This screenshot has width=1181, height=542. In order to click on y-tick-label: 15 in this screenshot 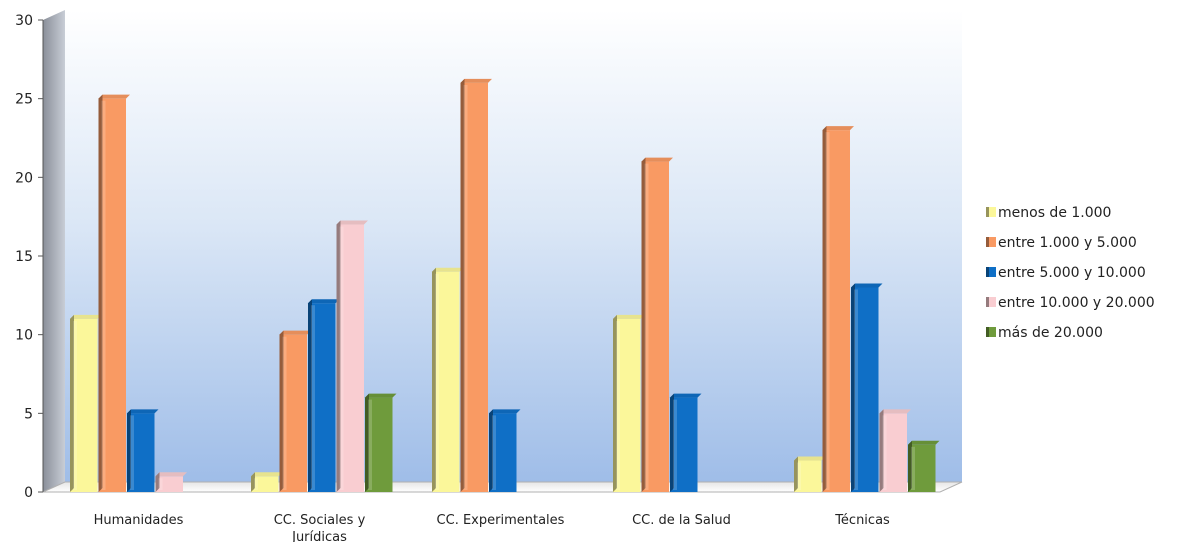, I will do `click(24, 257)`.